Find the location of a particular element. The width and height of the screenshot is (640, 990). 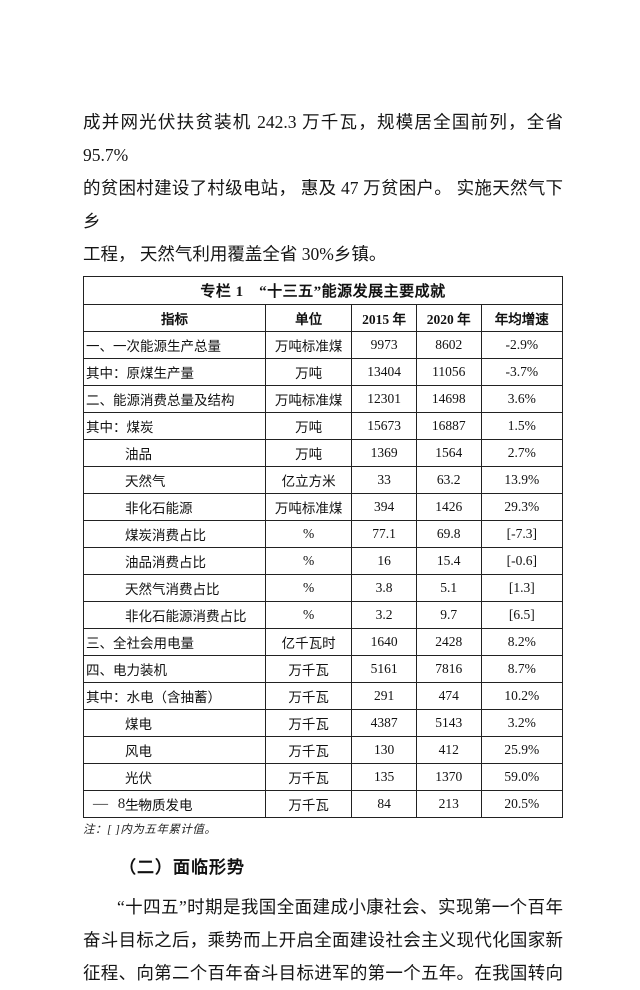

indicator-cell: 其中：原煤生产量 is located at coordinates (174, 372).